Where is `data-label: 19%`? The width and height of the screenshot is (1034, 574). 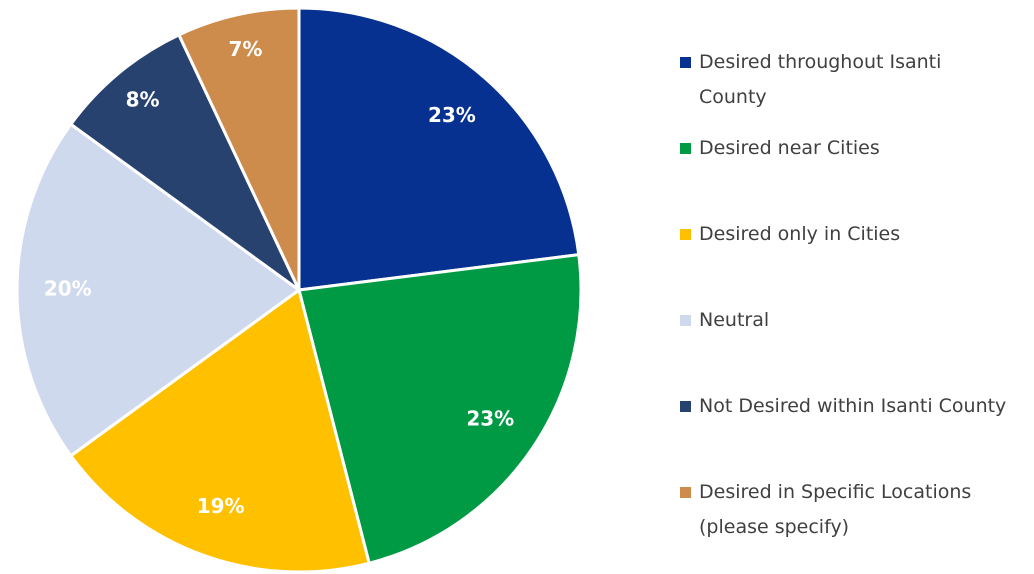
data-label: 19% is located at coordinates (221, 506).